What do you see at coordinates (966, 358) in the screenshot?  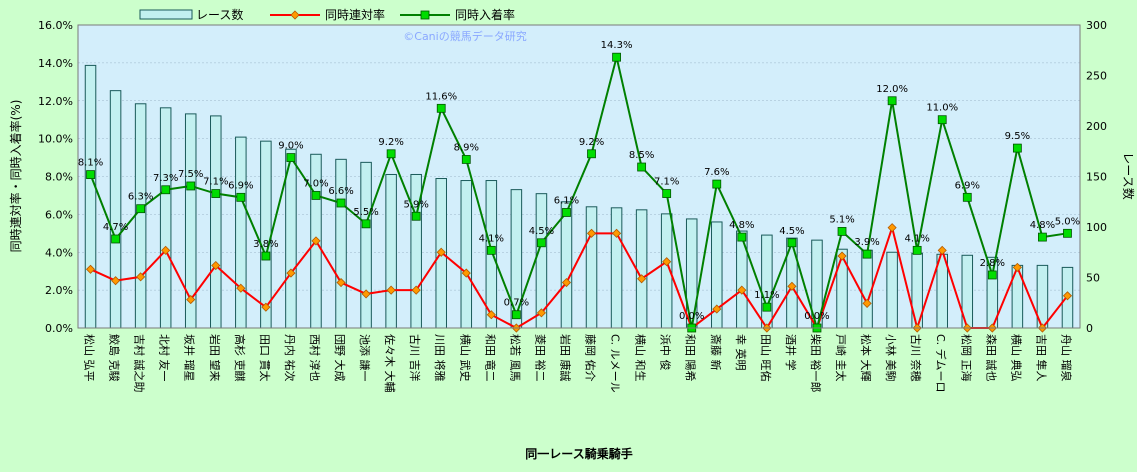 I see `x-tick-label: 松岡 正海` at bounding box center [966, 358].